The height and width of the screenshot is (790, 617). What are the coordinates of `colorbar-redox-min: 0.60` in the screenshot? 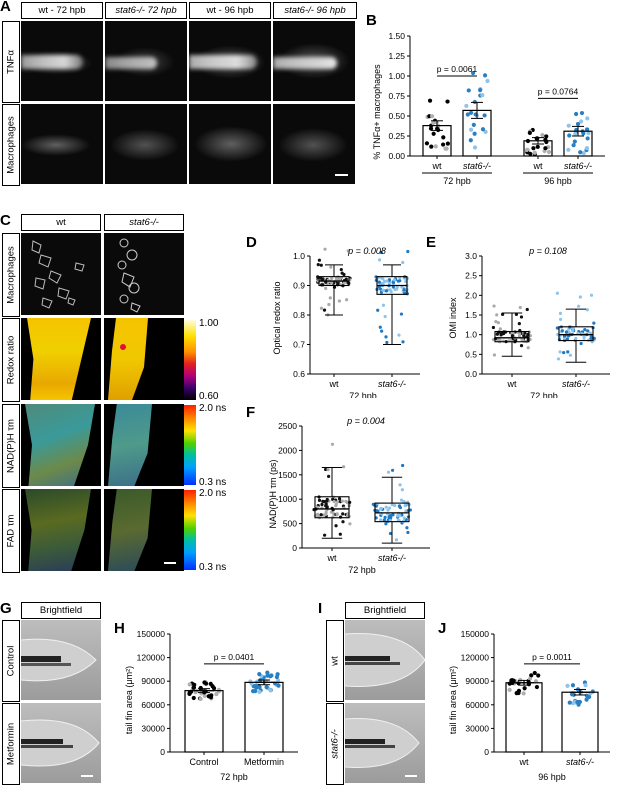 It's located at (209, 396).